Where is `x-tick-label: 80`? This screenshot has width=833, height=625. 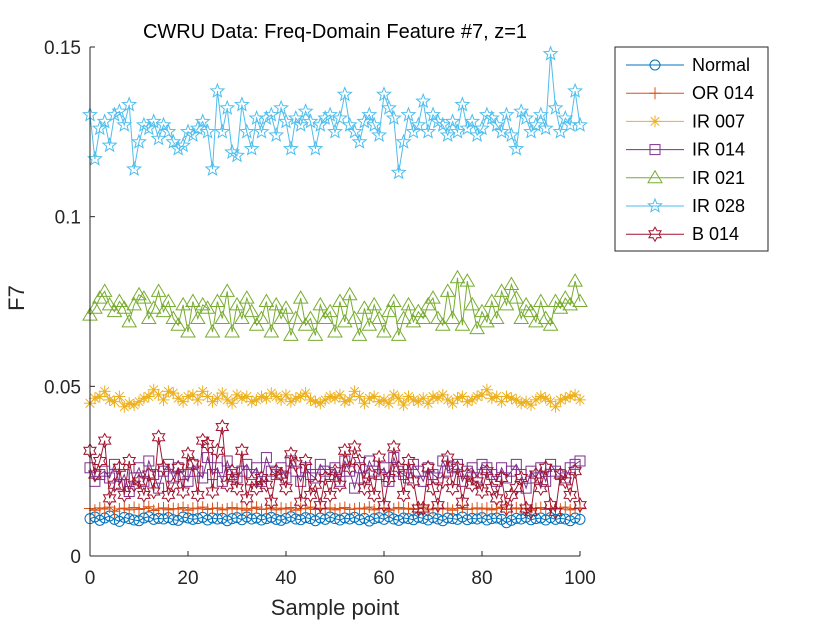 x-tick-label: 80 is located at coordinates (481, 578).